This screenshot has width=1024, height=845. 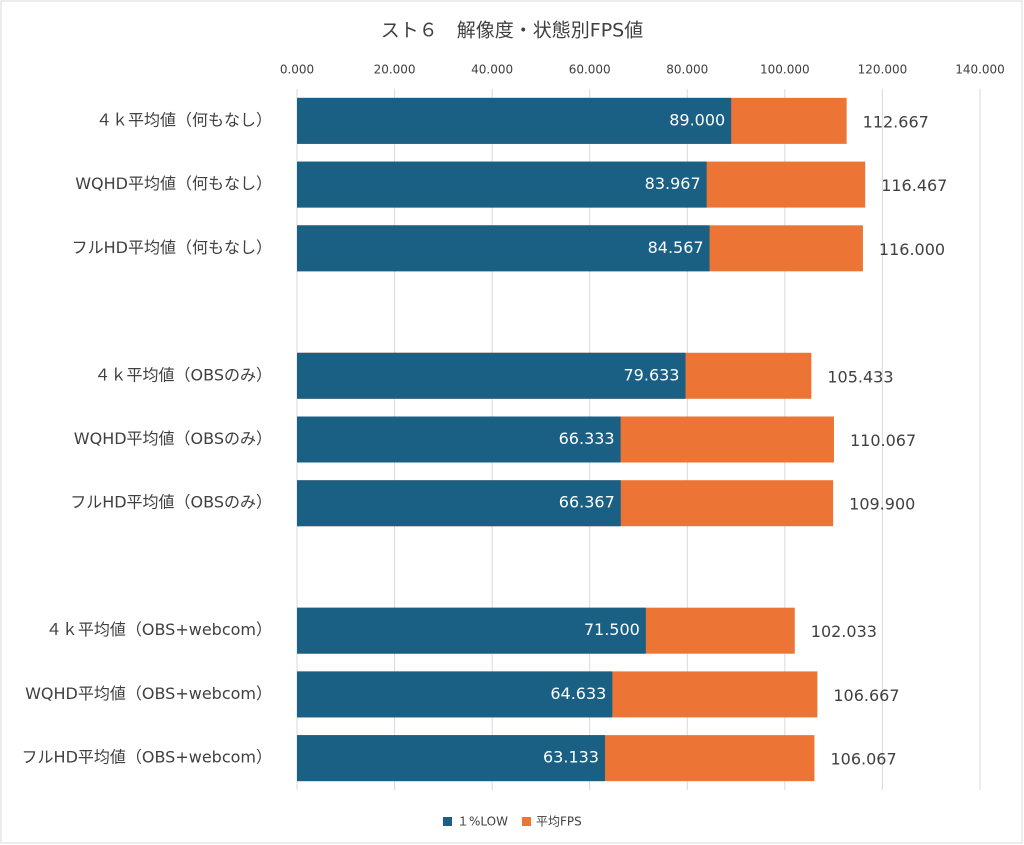 What do you see at coordinates (883, 70) in the screenshot?
I see `x-tick-label: 120.000` at bounding box center [883, 70].